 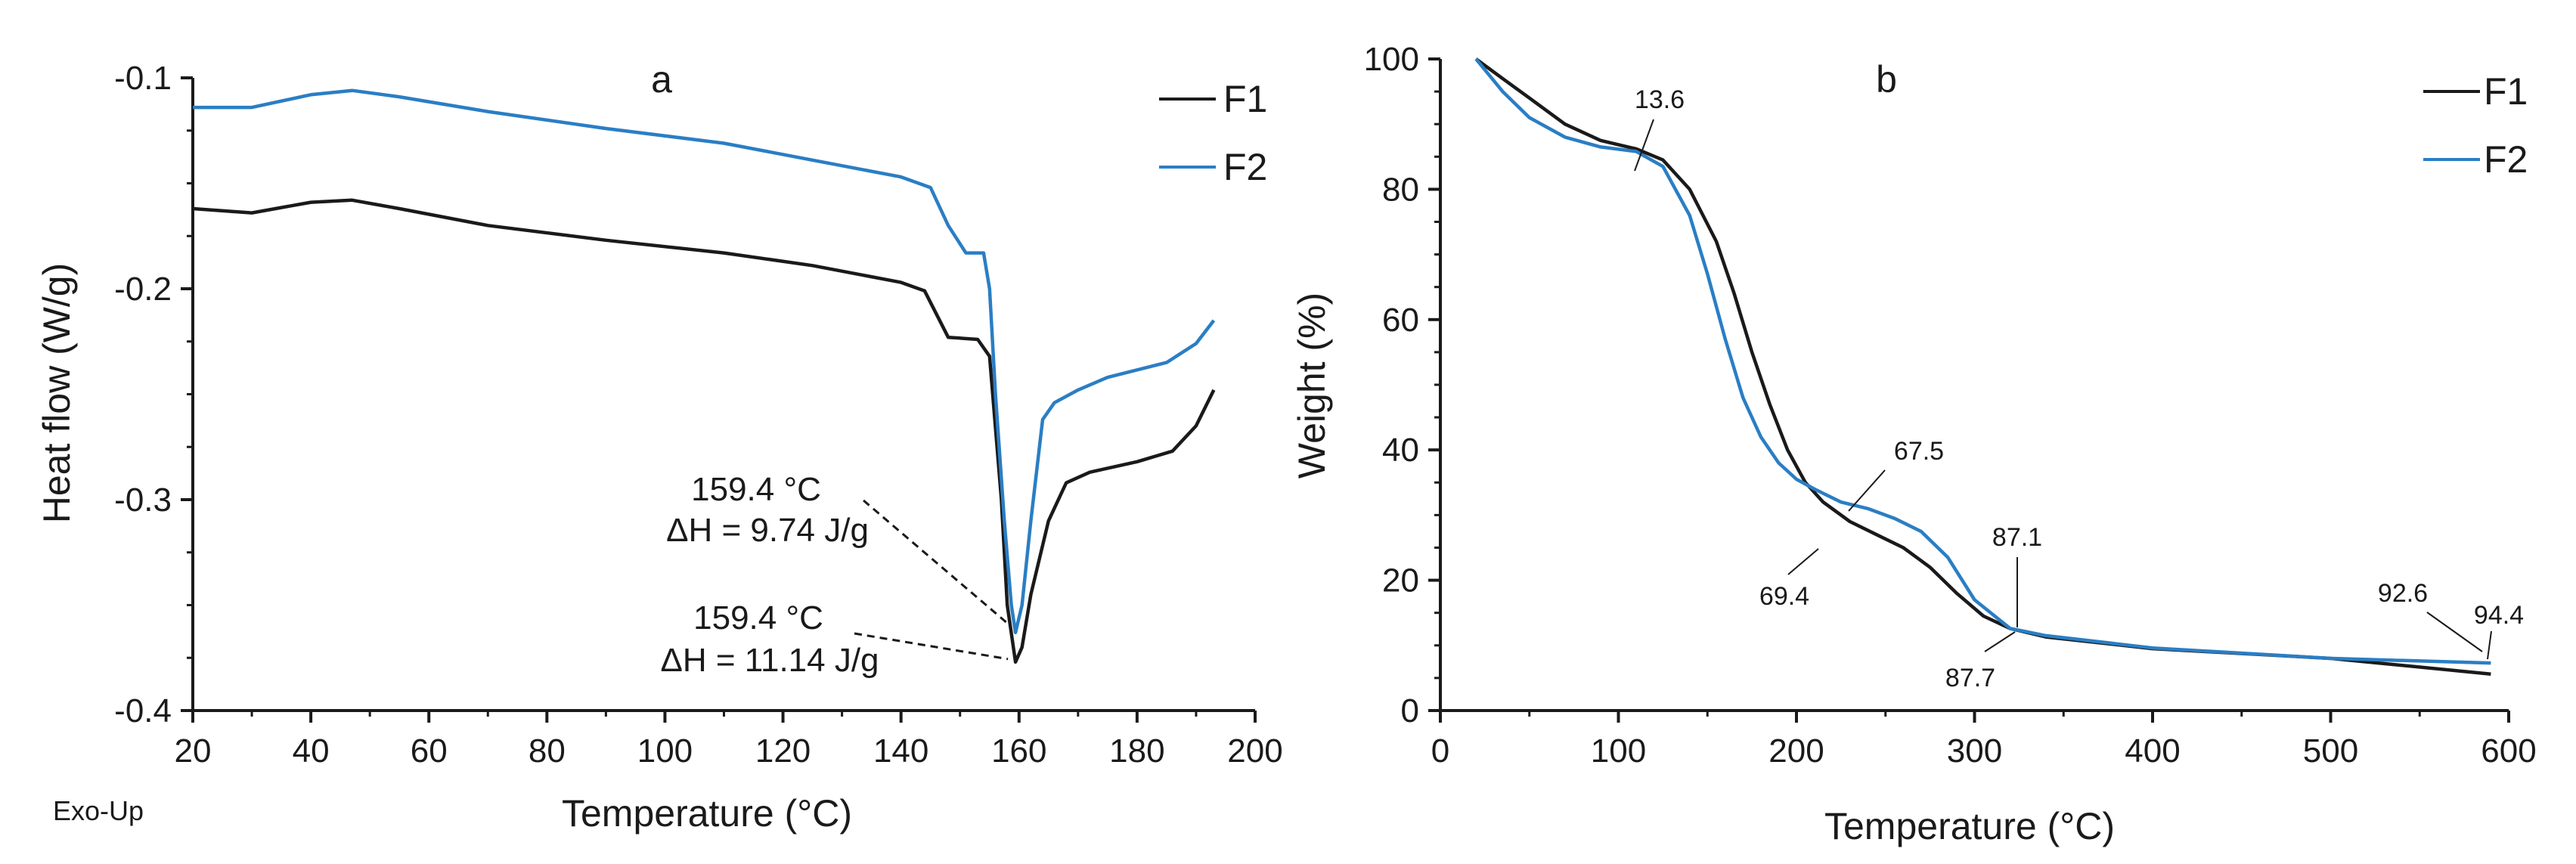 What do you see at coordinates (1970, 678) in the screenshot?
I see `b-annotation-87-7: 87.7` at bounding box center [1970, 678].